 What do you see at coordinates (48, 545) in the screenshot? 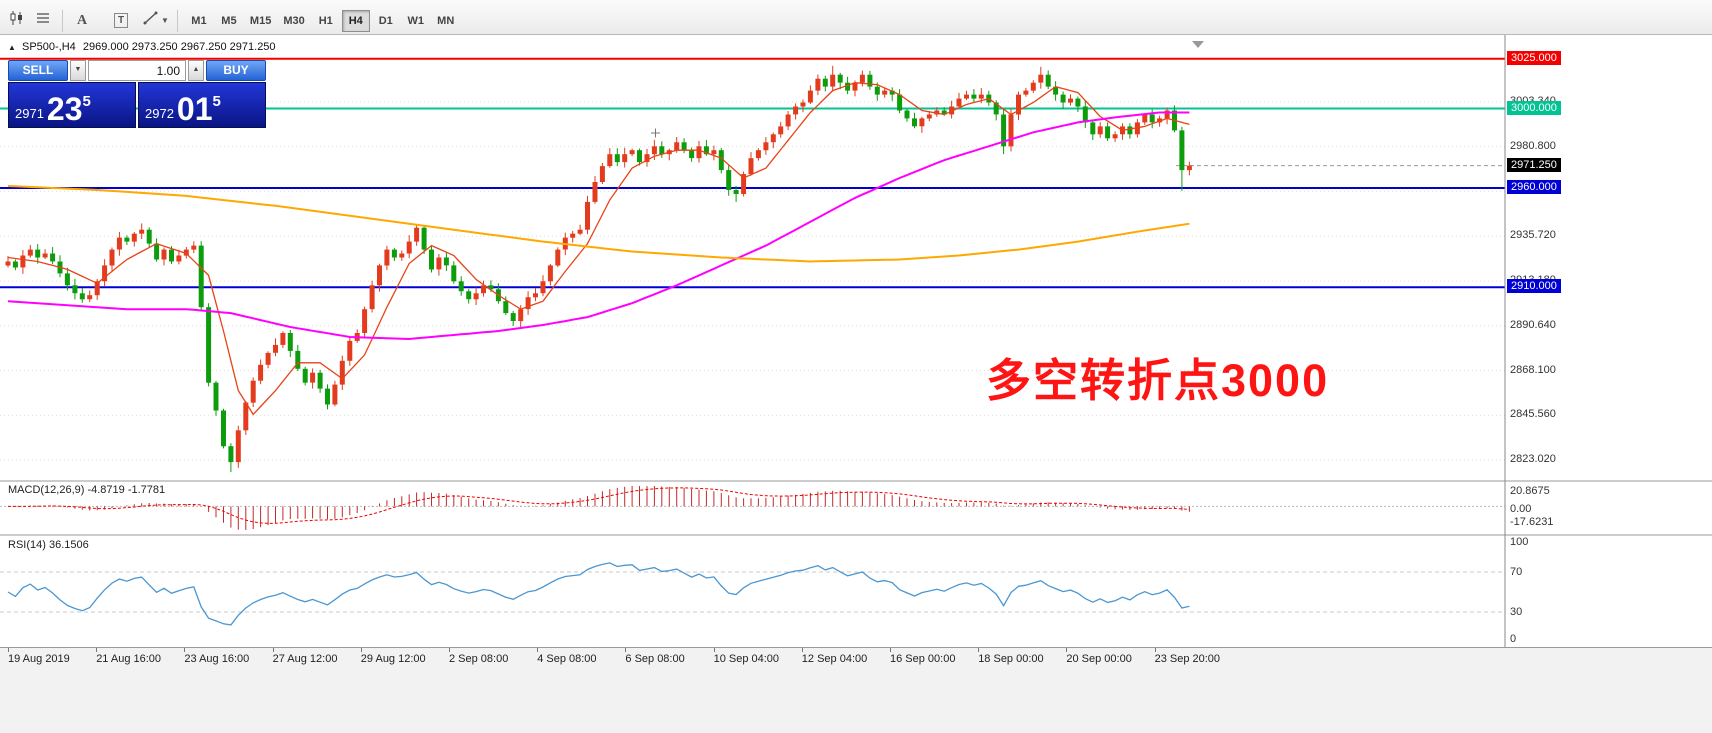
I see `rsi-panel-header: RSI(14) 36.1506` at bounding box center [48, 545].